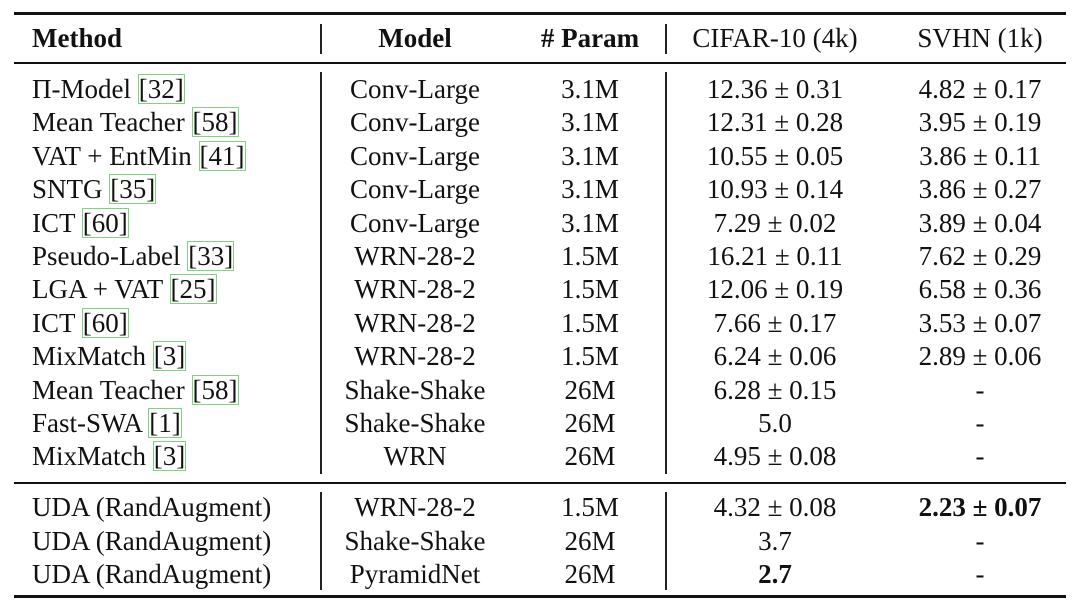 This screenshot has width=1080, height=606. What do you see at coordinates (540, 423) in the screenshot?
I see `table-row: Fast-SWA [1] Shake-Shake 26M 5.0 -` at bounding box center [540, 423].